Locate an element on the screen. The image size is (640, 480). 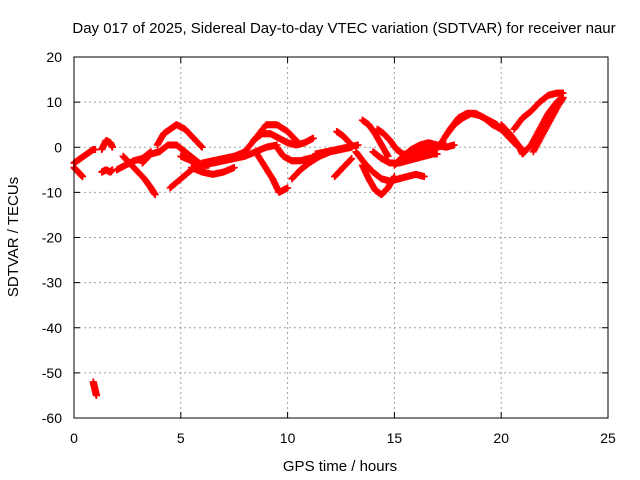
series-s19 is located at coordinates (343, 168).